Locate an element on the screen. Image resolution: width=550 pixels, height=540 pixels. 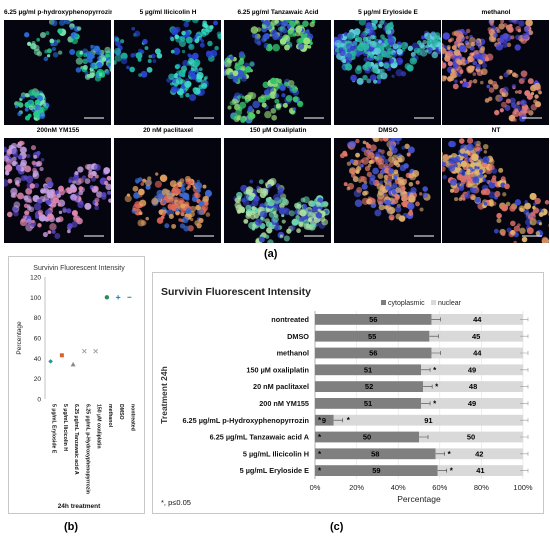
row-label: methanol is located at coordinates (293, 353).